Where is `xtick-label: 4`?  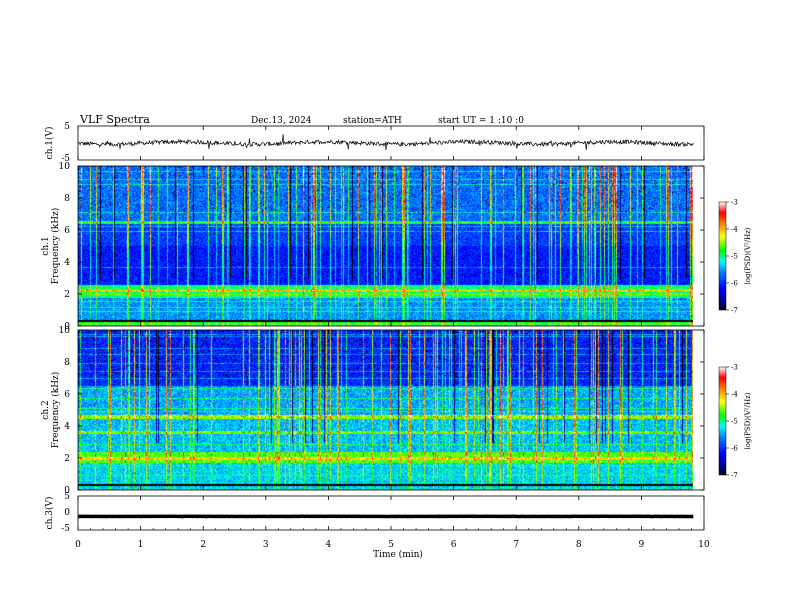 xtick-label: 4 is located at coordinates (329, 545).